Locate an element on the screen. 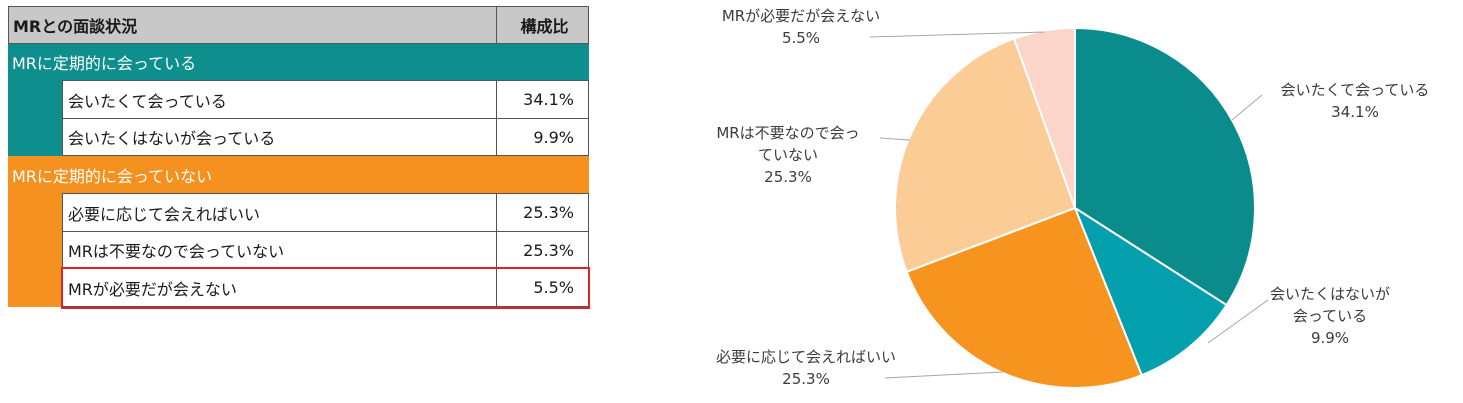 The width and height of the screenshot is (1463, 403). row-label: 会いたくて会っている is located at coordinates (279, 99).